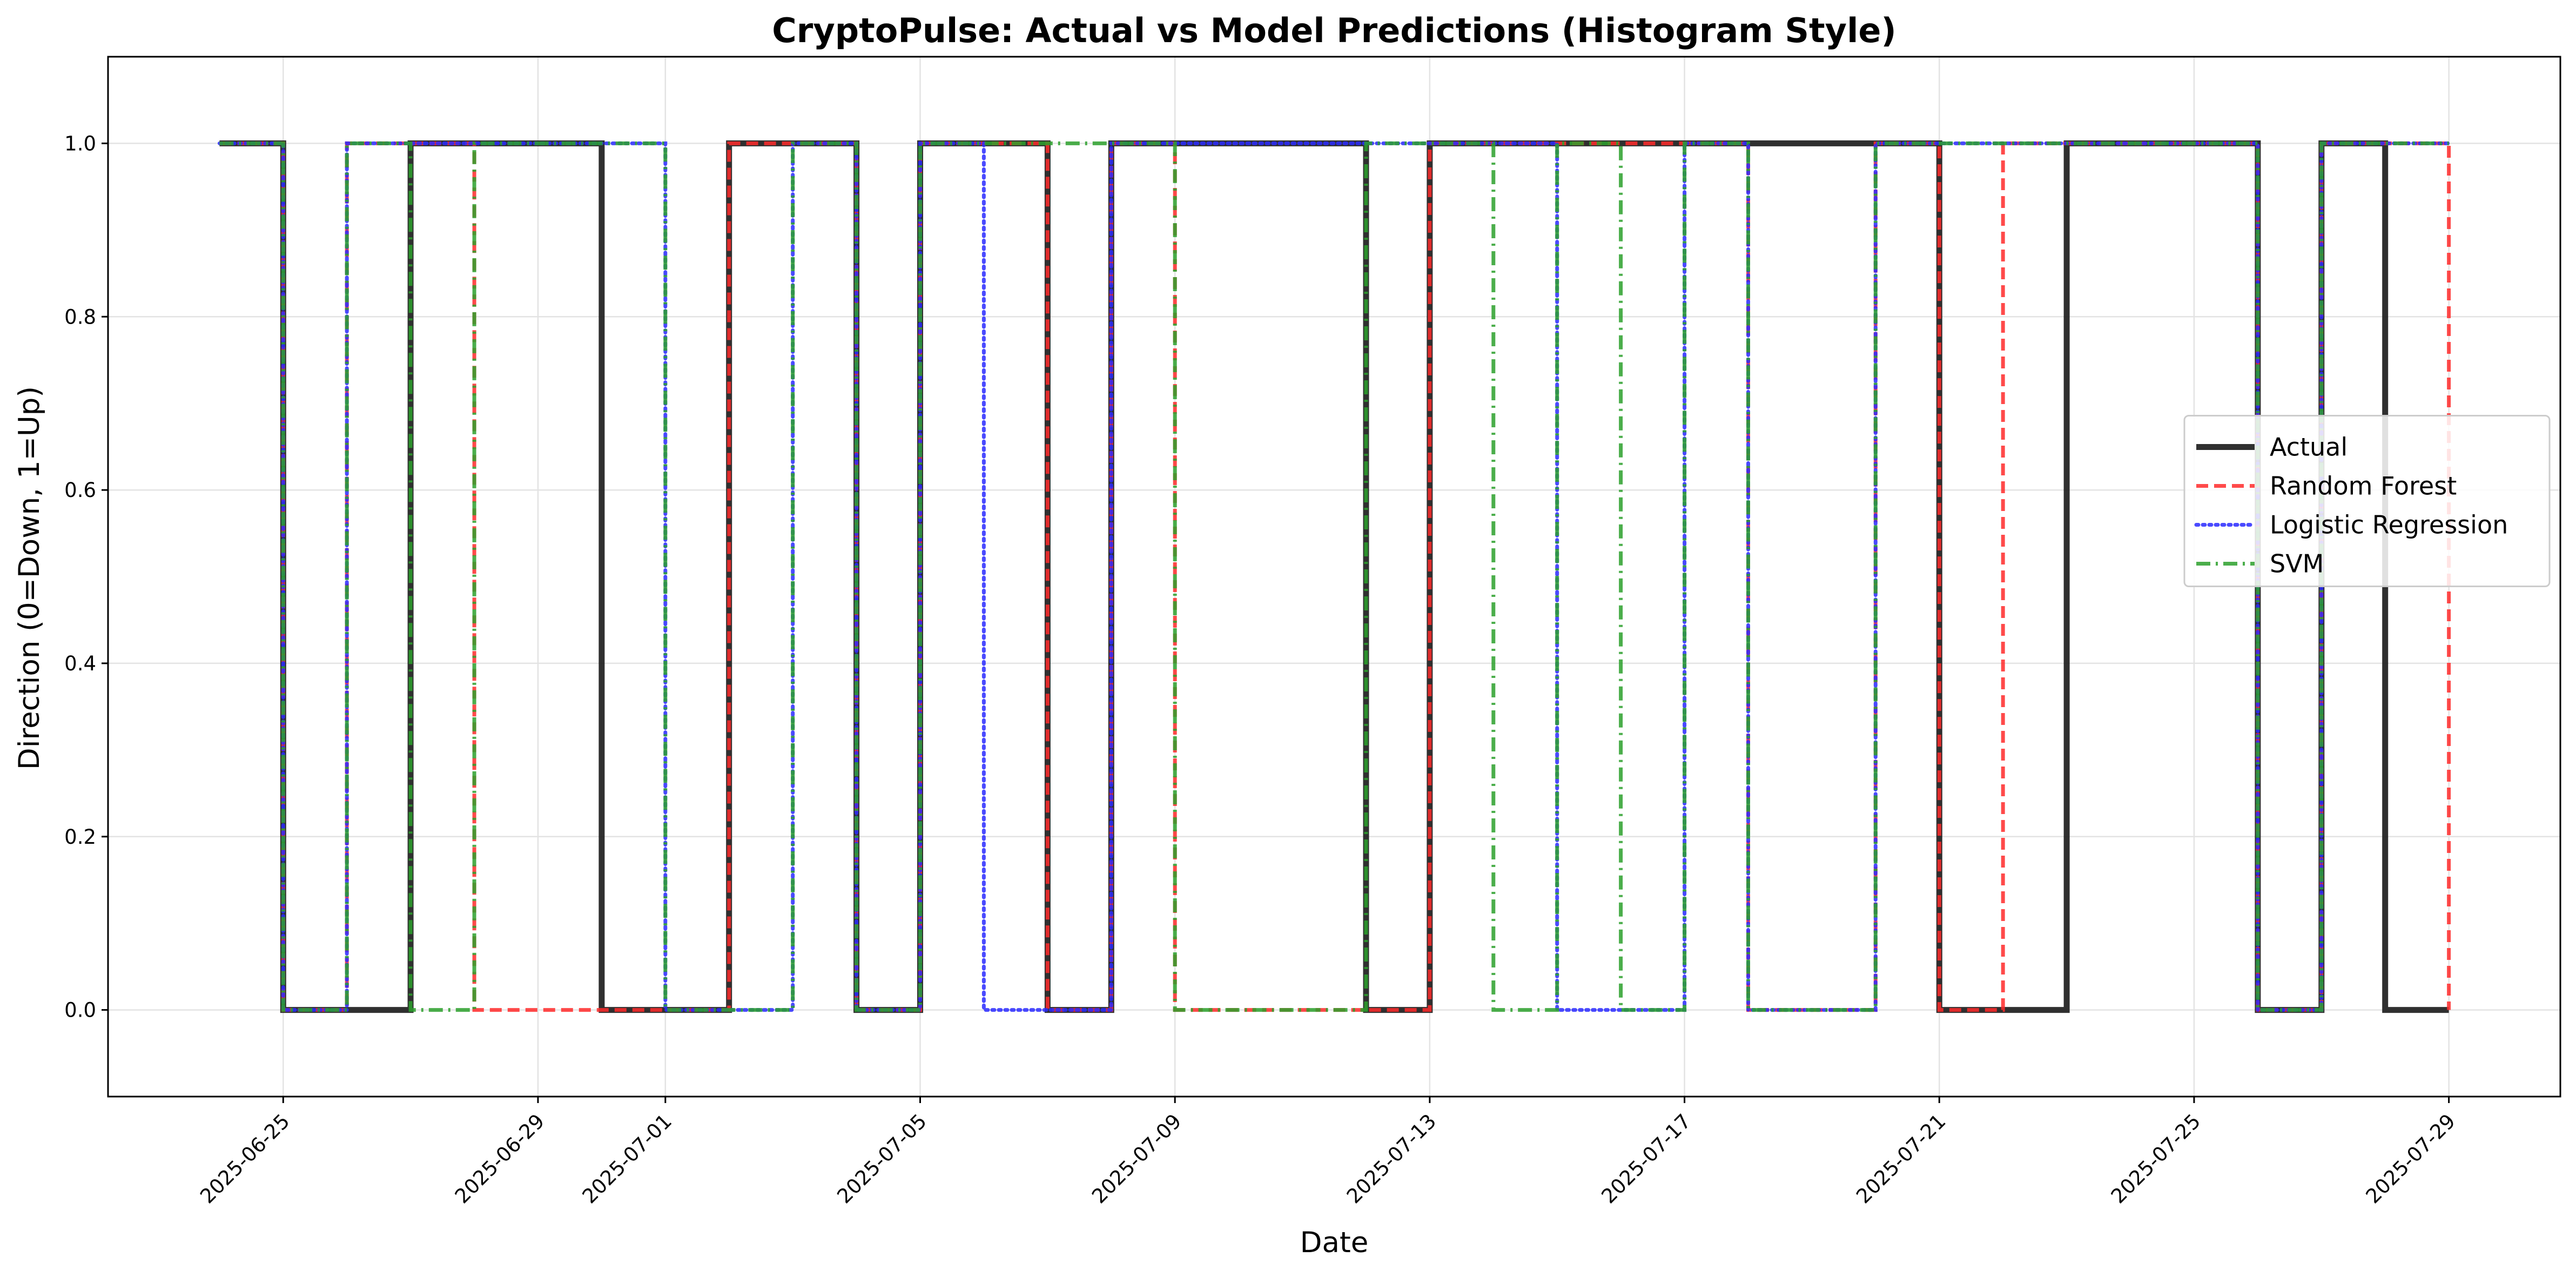 This screenshot has height=1277, width=2576. What do you see at coordinates (29, 578) in the screenshot?
I see `y-axis-label: Direction (0=Down, 1=Up)` at bounding box center [29, 578].